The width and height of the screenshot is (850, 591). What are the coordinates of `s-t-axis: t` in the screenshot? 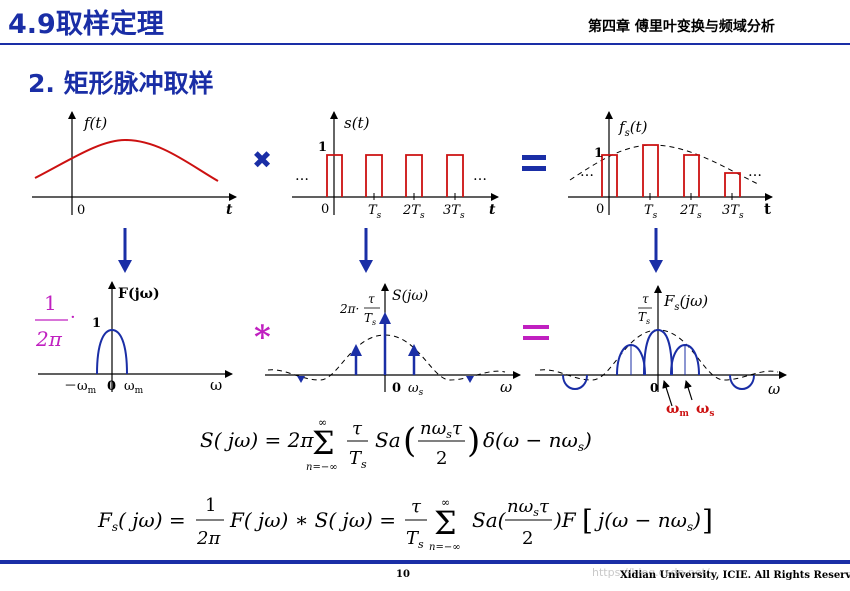 It's located at (492, 210).